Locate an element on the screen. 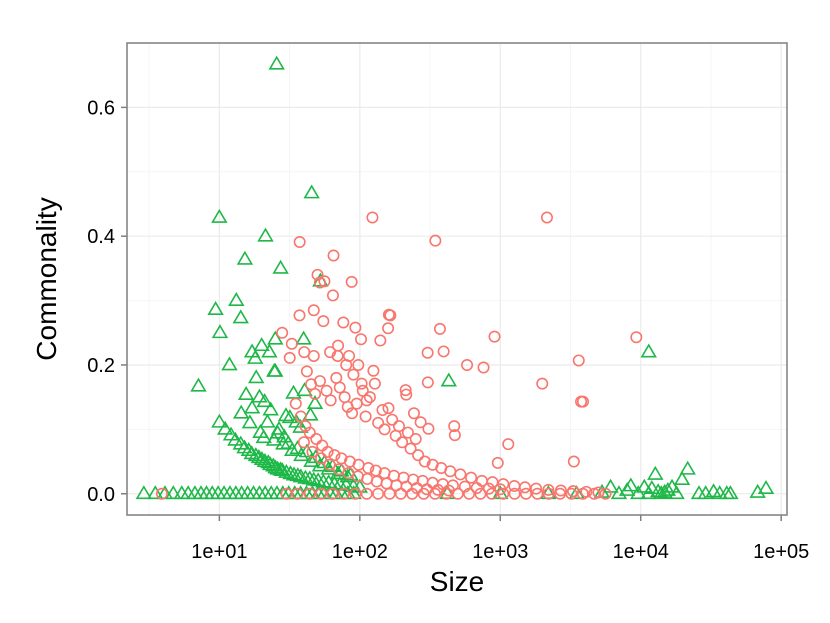 The image size is (830, 623). x-tick-label: 1e+04 is located at coordinates (641, 552).